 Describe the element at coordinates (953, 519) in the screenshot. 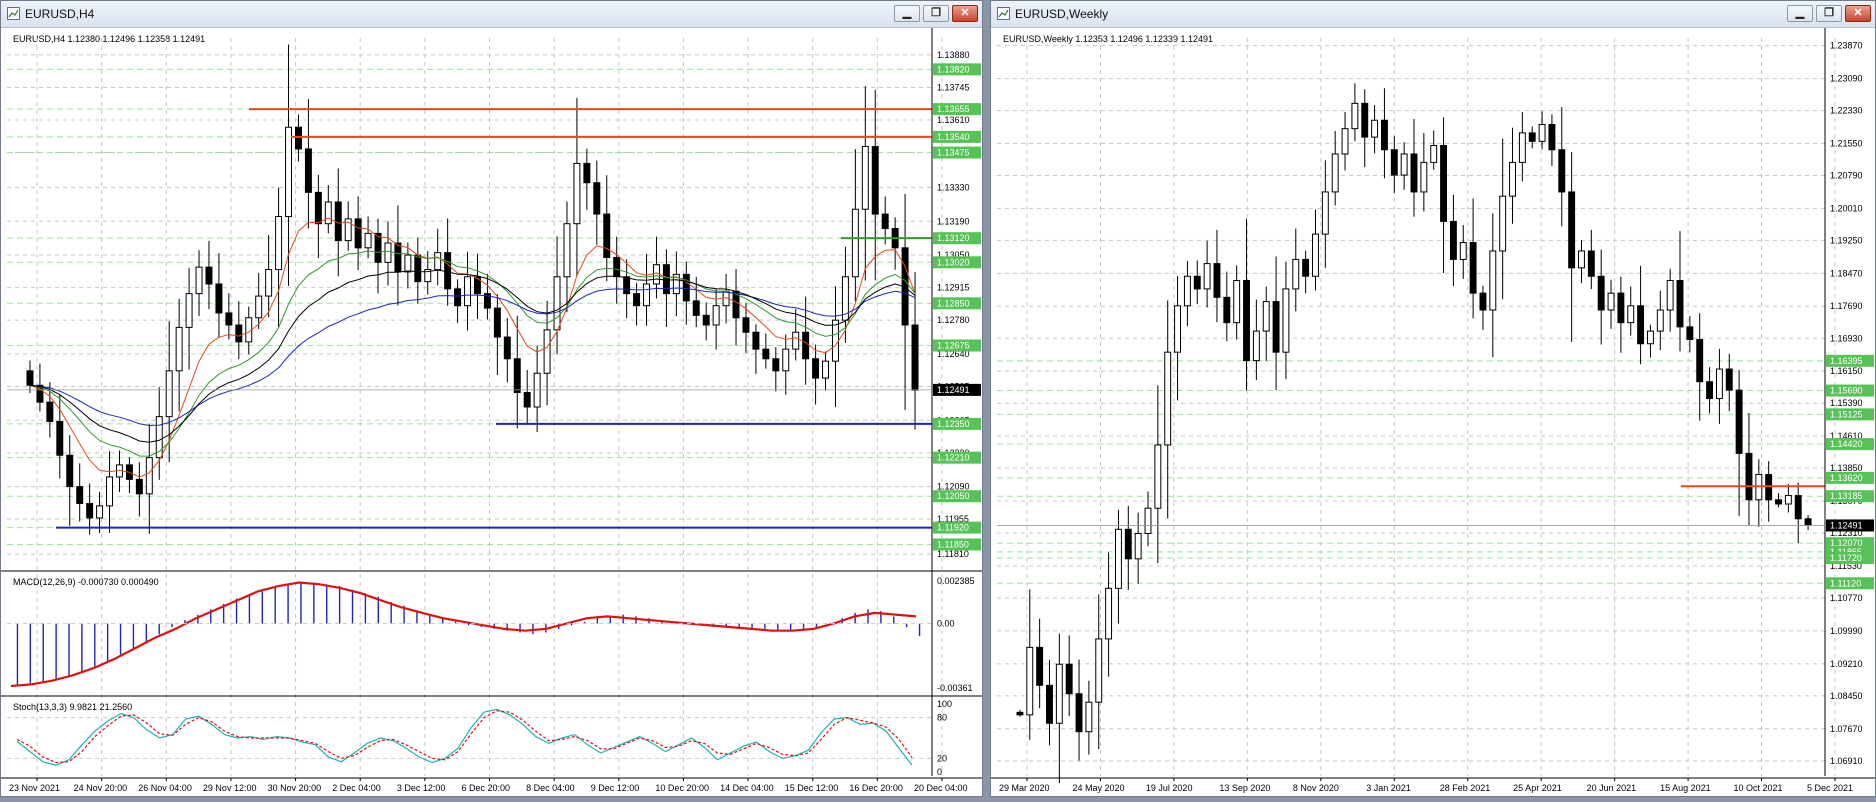

I see `price-tick-label: 1.11955` at that location.